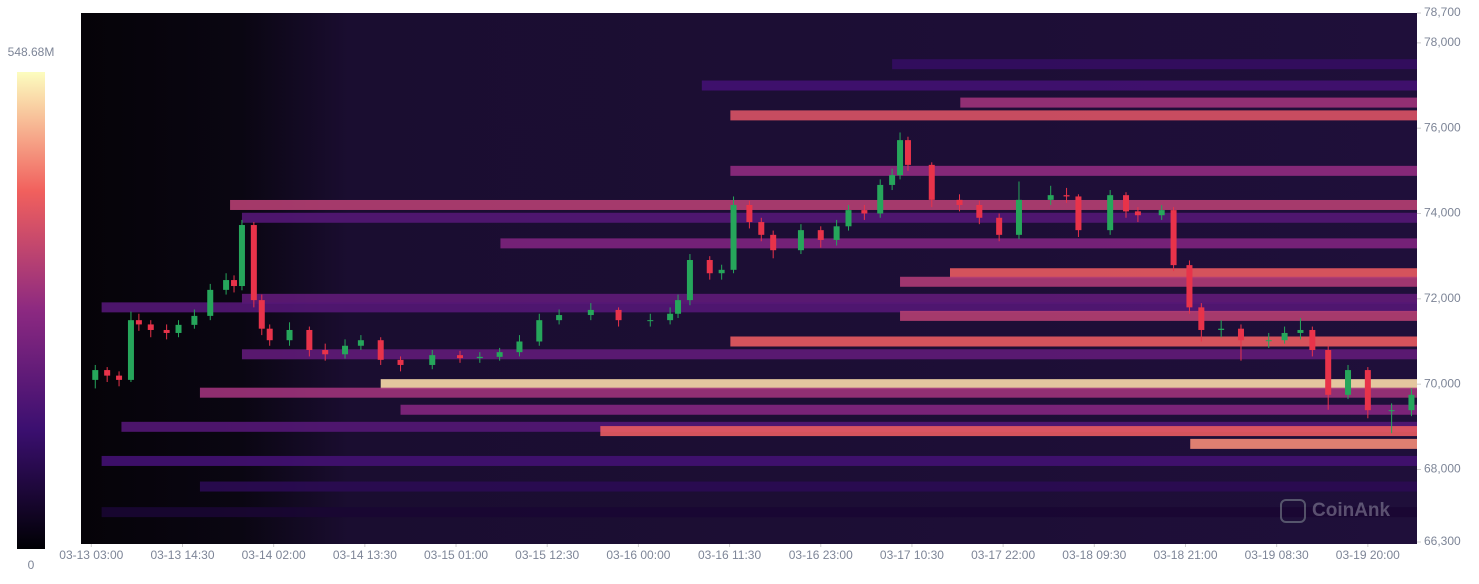  Describe the element at coordinates (1442, 213) in the screenshot. I see `y-tick-label: 74,000` at that location.